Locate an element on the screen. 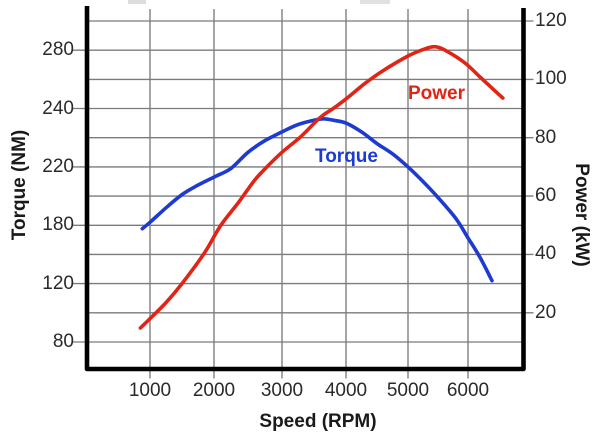 The height and width of the screenshot is (440, 600). x-tick-label: 4000 is located at coordinates (346, 390).